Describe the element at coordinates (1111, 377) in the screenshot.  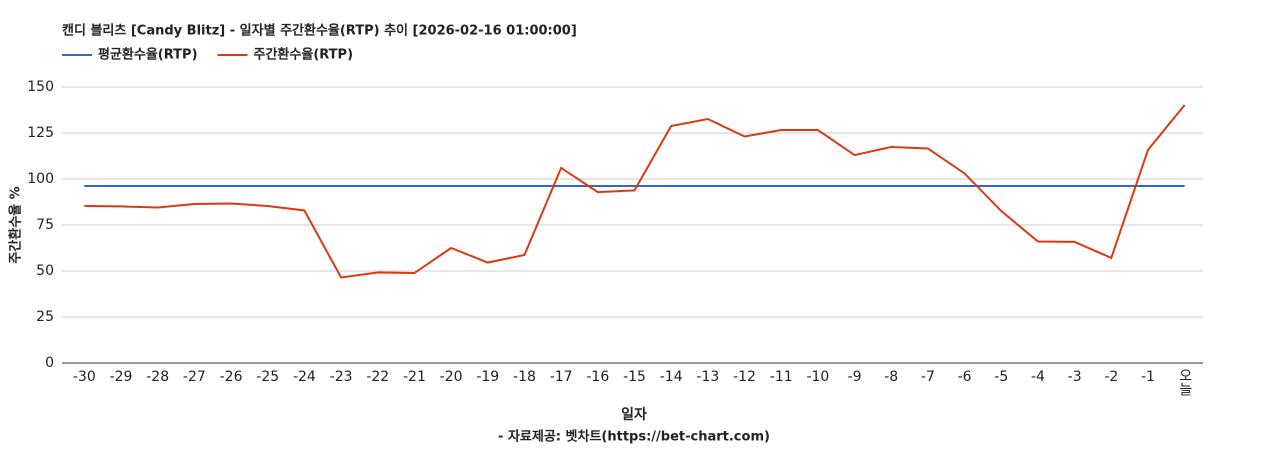
I see `x-tick-label: -2` at that location.